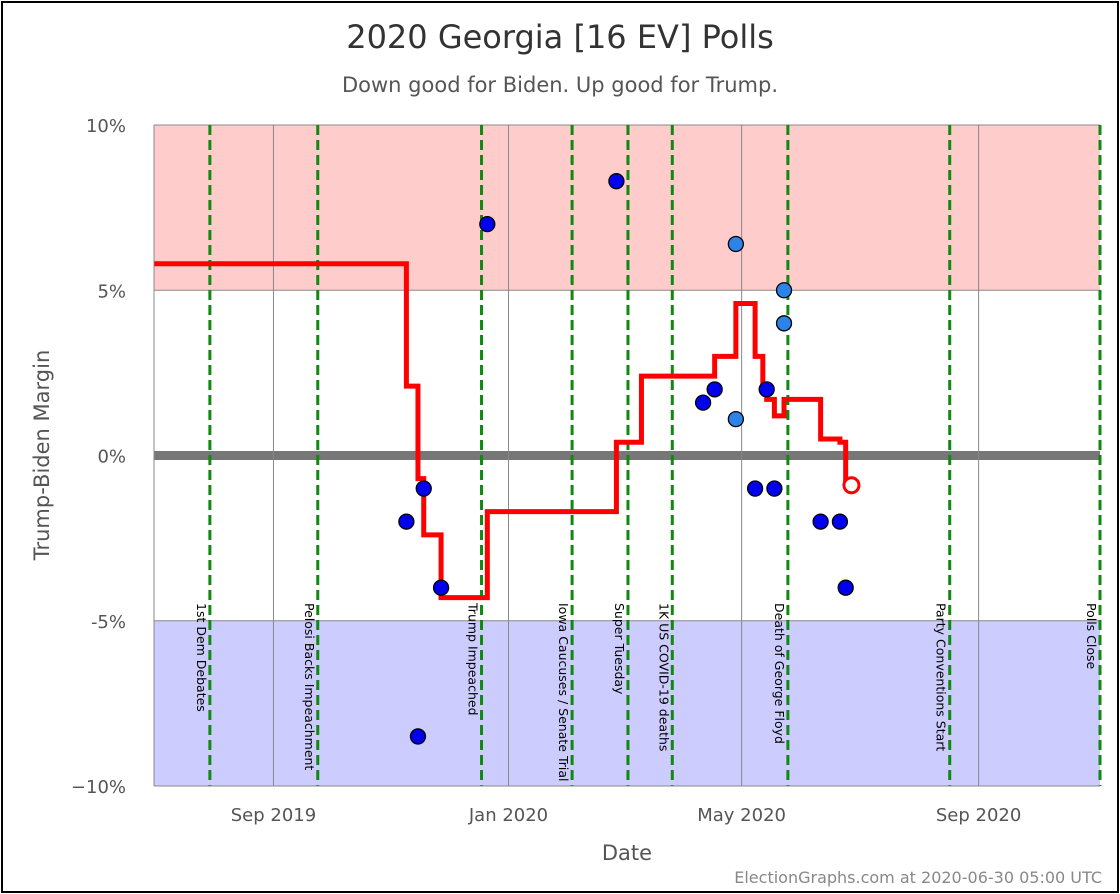 The width and height of the screenshot is (1120, 894). What do you see at coordinates (508, 815) in the screenshot?
I see `x-tick-label: Jan 2020` at bounding box center [508, 815].